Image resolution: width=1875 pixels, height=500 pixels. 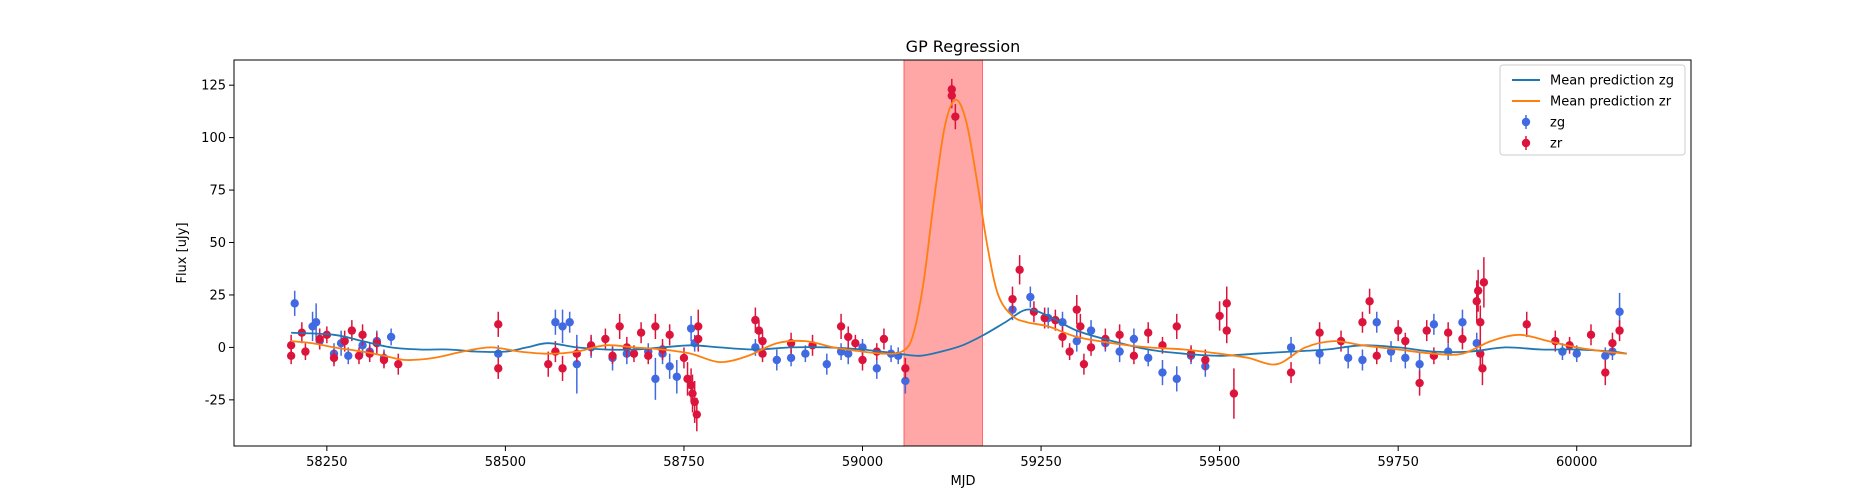 What do you see at coordinates (505, 462) in the screenshot?
I see `x-tick-label: 58500` at bounding box center [505, 462].